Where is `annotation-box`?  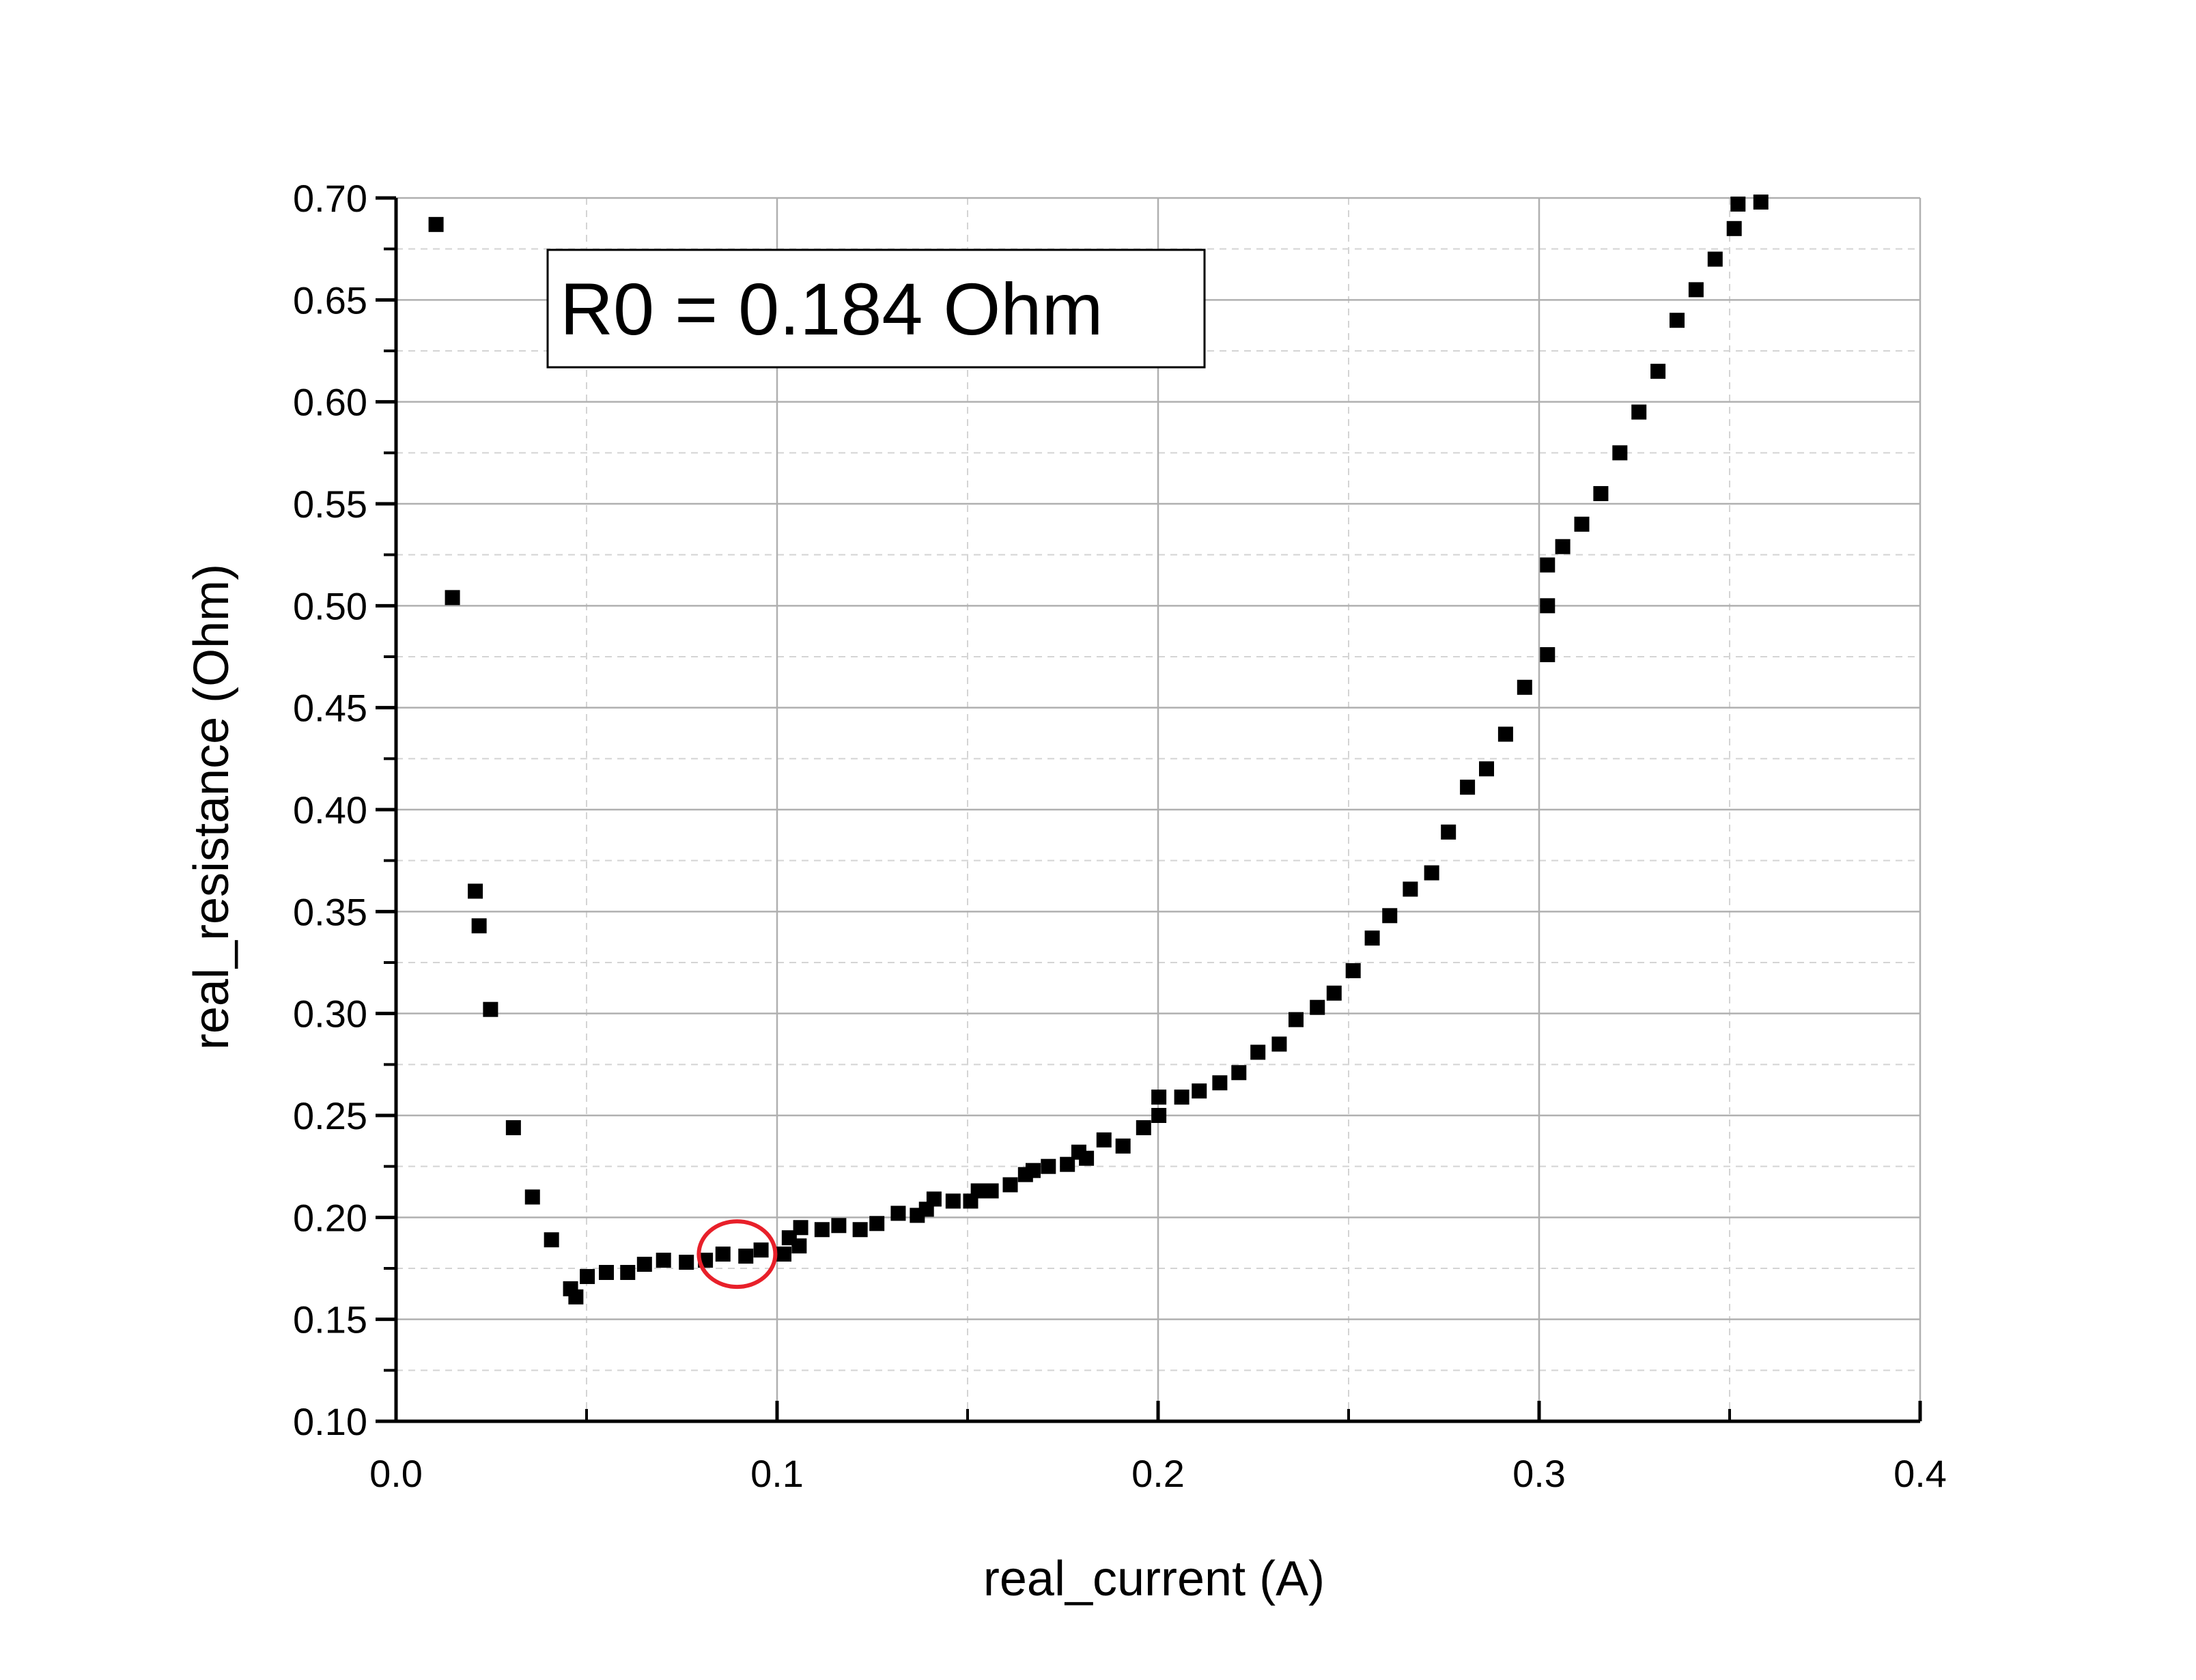
annotation-box is located at coordinates (876, 308).